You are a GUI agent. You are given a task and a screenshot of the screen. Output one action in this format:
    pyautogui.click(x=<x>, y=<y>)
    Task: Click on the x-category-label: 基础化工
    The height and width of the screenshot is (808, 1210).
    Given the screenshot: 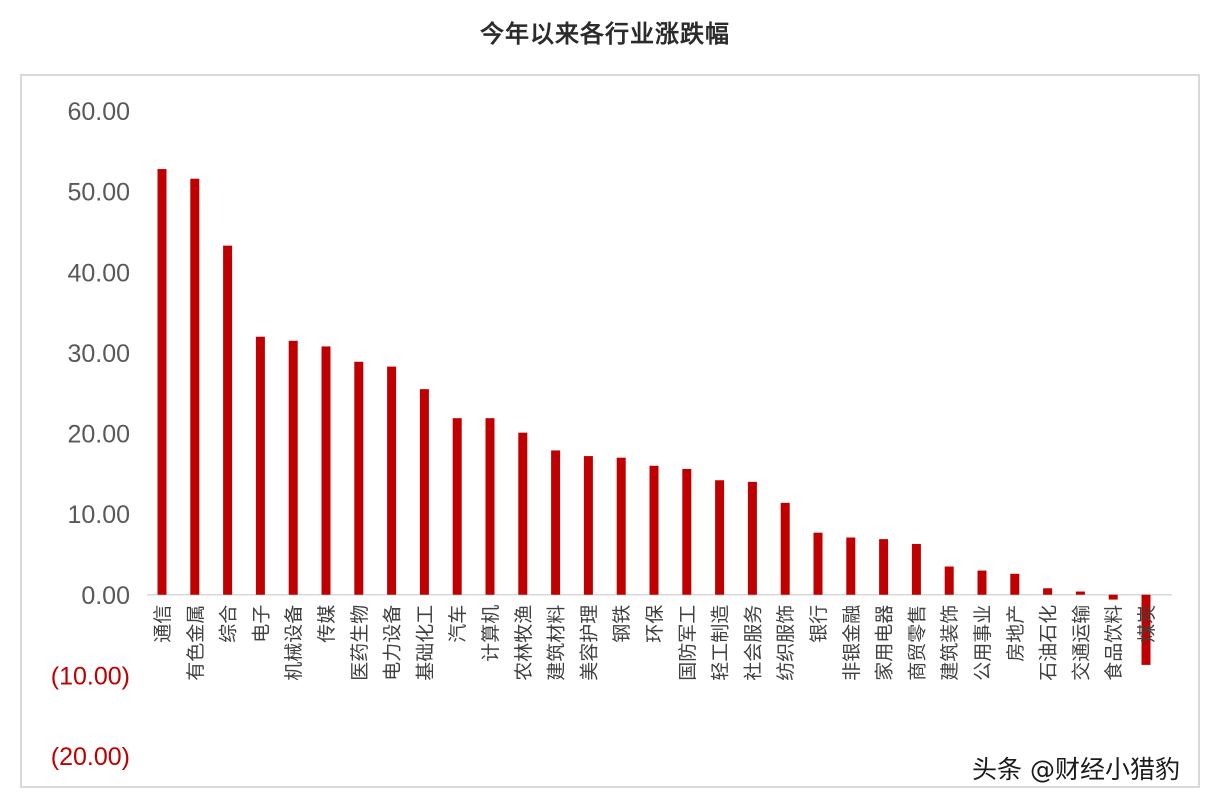 What is the action you would take?
    pyautogui.click(x=425, y=643)
    